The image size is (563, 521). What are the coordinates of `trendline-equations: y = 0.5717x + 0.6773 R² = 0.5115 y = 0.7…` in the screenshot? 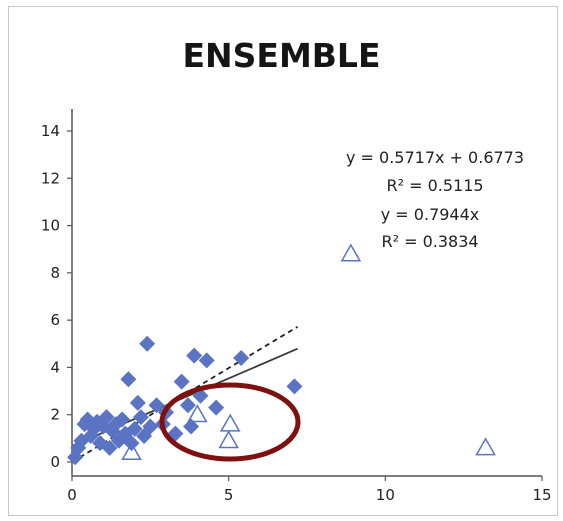 It's located at (435, 199).